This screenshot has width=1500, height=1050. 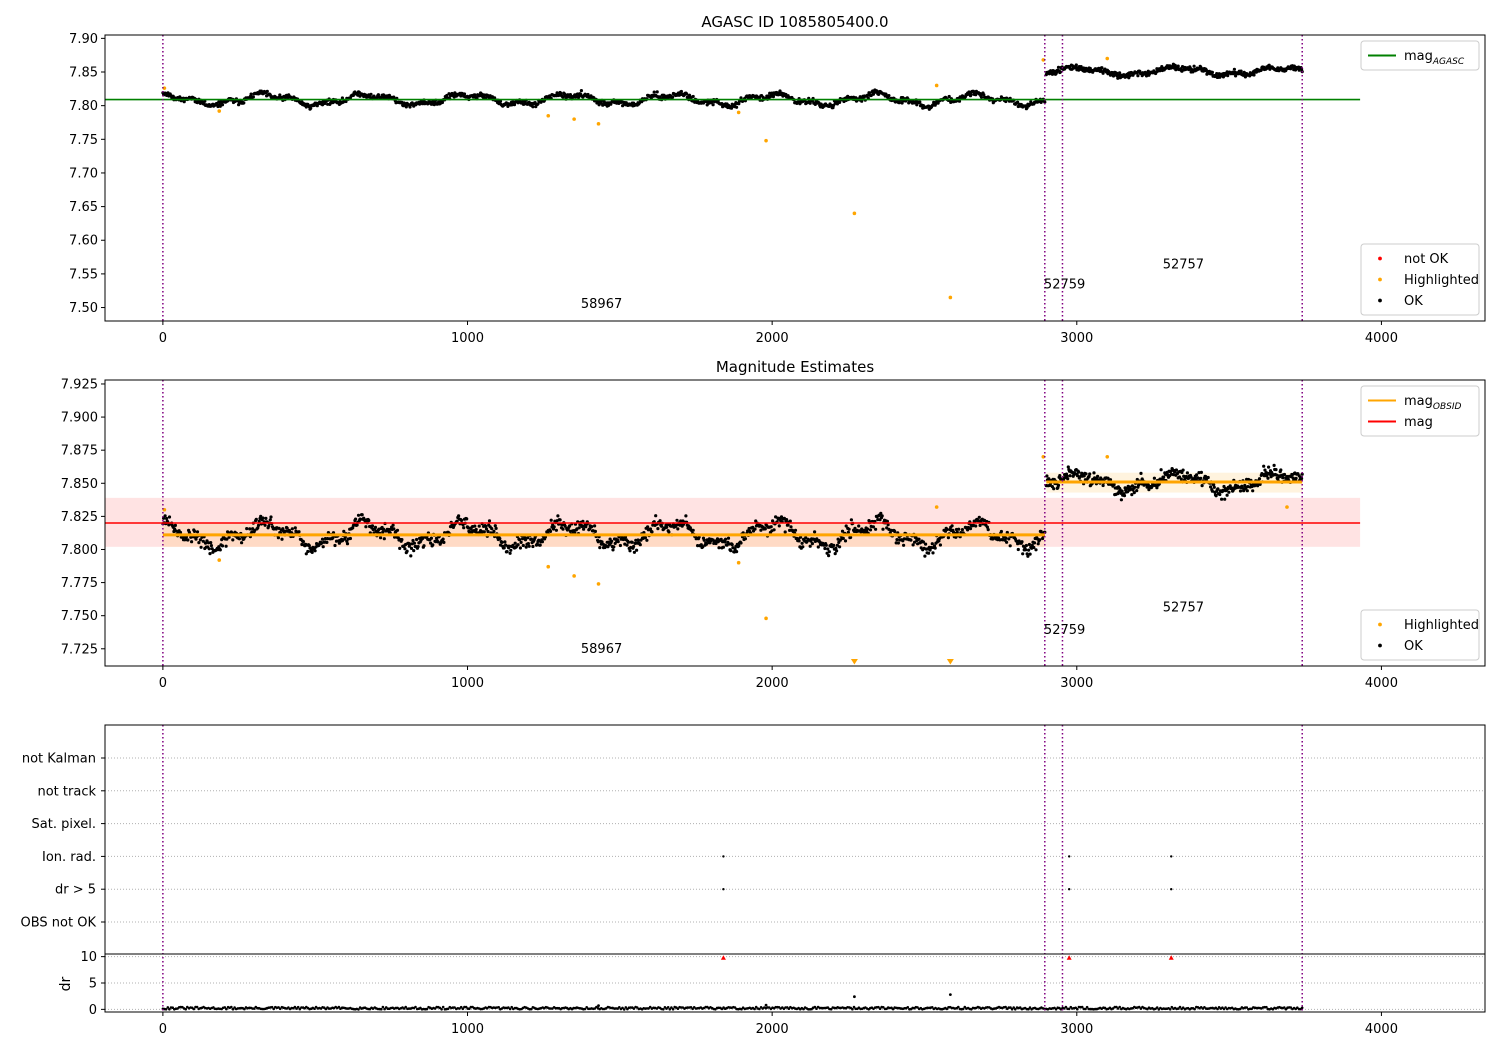 I want to click on y-tick-label: 7.875, so click(x=79, y=451).